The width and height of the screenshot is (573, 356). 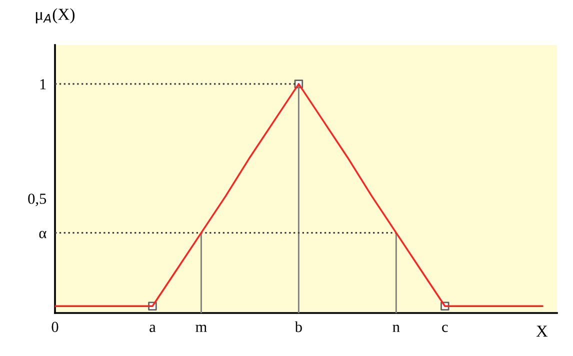 What do you see at coordinates (55, 327) in the screenshot?
I see `x-tick-label: 0` at bounding box center [55, 327].